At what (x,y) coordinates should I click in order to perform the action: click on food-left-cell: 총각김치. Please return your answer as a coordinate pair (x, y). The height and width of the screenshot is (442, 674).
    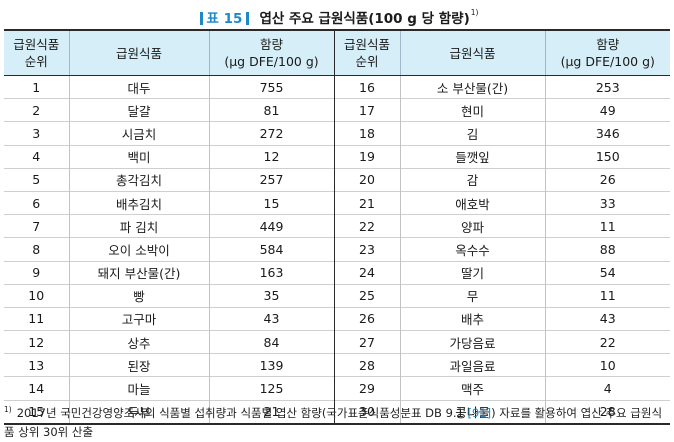
    Looking at the image, I should click on (138, 179).